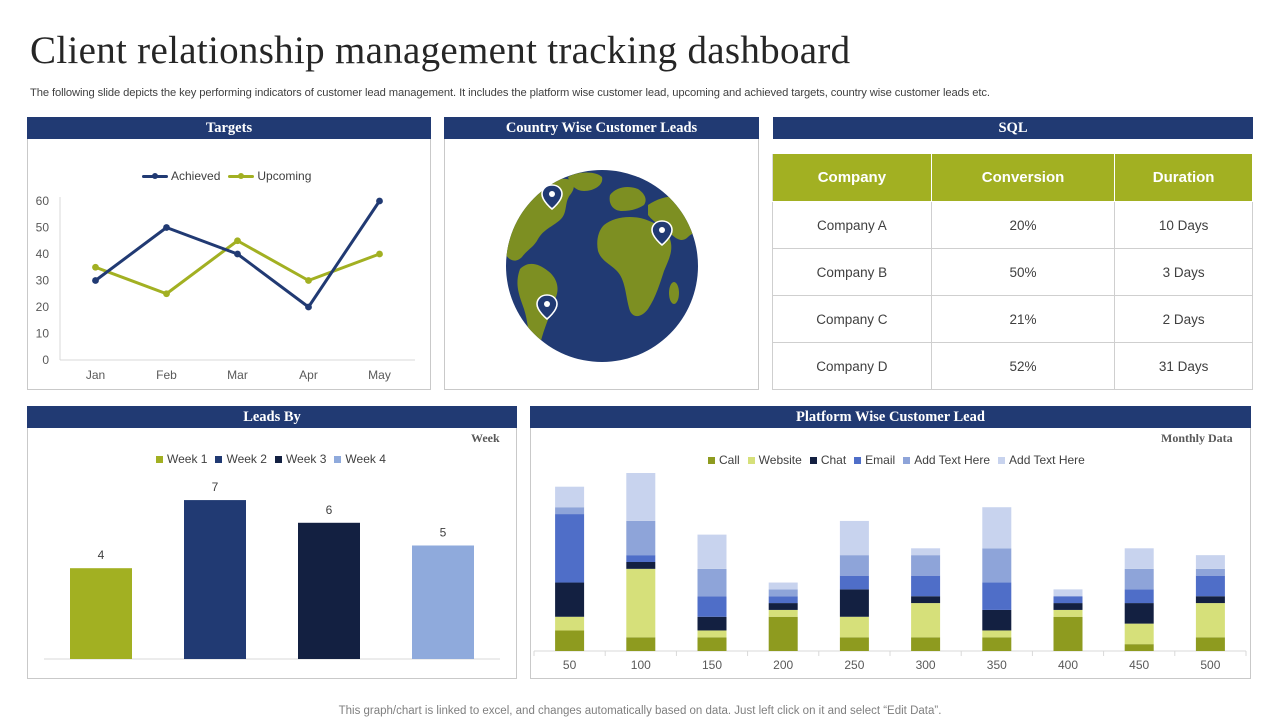  Describe the element at coordinates (997, 665) in the screenshot. I see `x-tick-label: 350` at that location.